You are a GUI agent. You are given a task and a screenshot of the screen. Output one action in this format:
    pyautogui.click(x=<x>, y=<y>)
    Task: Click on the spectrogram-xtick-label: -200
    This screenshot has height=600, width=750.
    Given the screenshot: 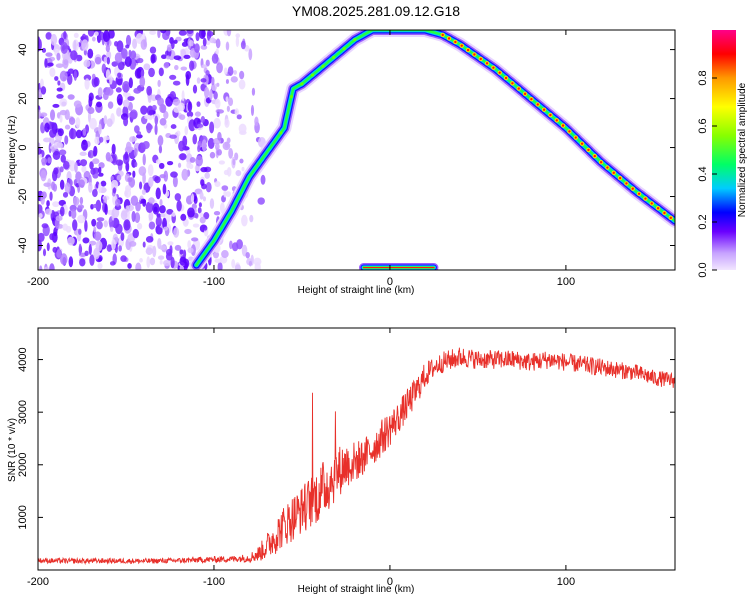 What is the action you would take?
    pyautogui.click(x=38, y=282)
    